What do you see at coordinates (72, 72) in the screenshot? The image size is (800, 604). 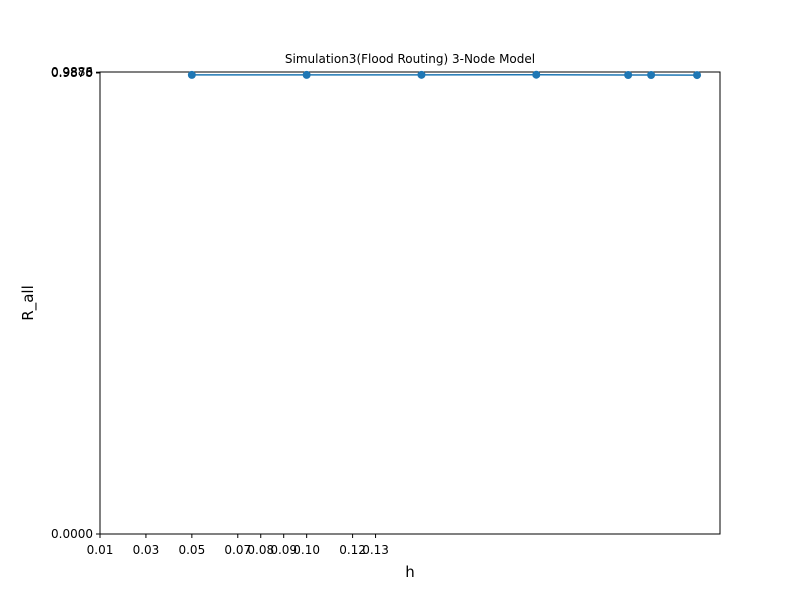 I see `y-tick-label: 0.9886` at bounding box center [72, 72].